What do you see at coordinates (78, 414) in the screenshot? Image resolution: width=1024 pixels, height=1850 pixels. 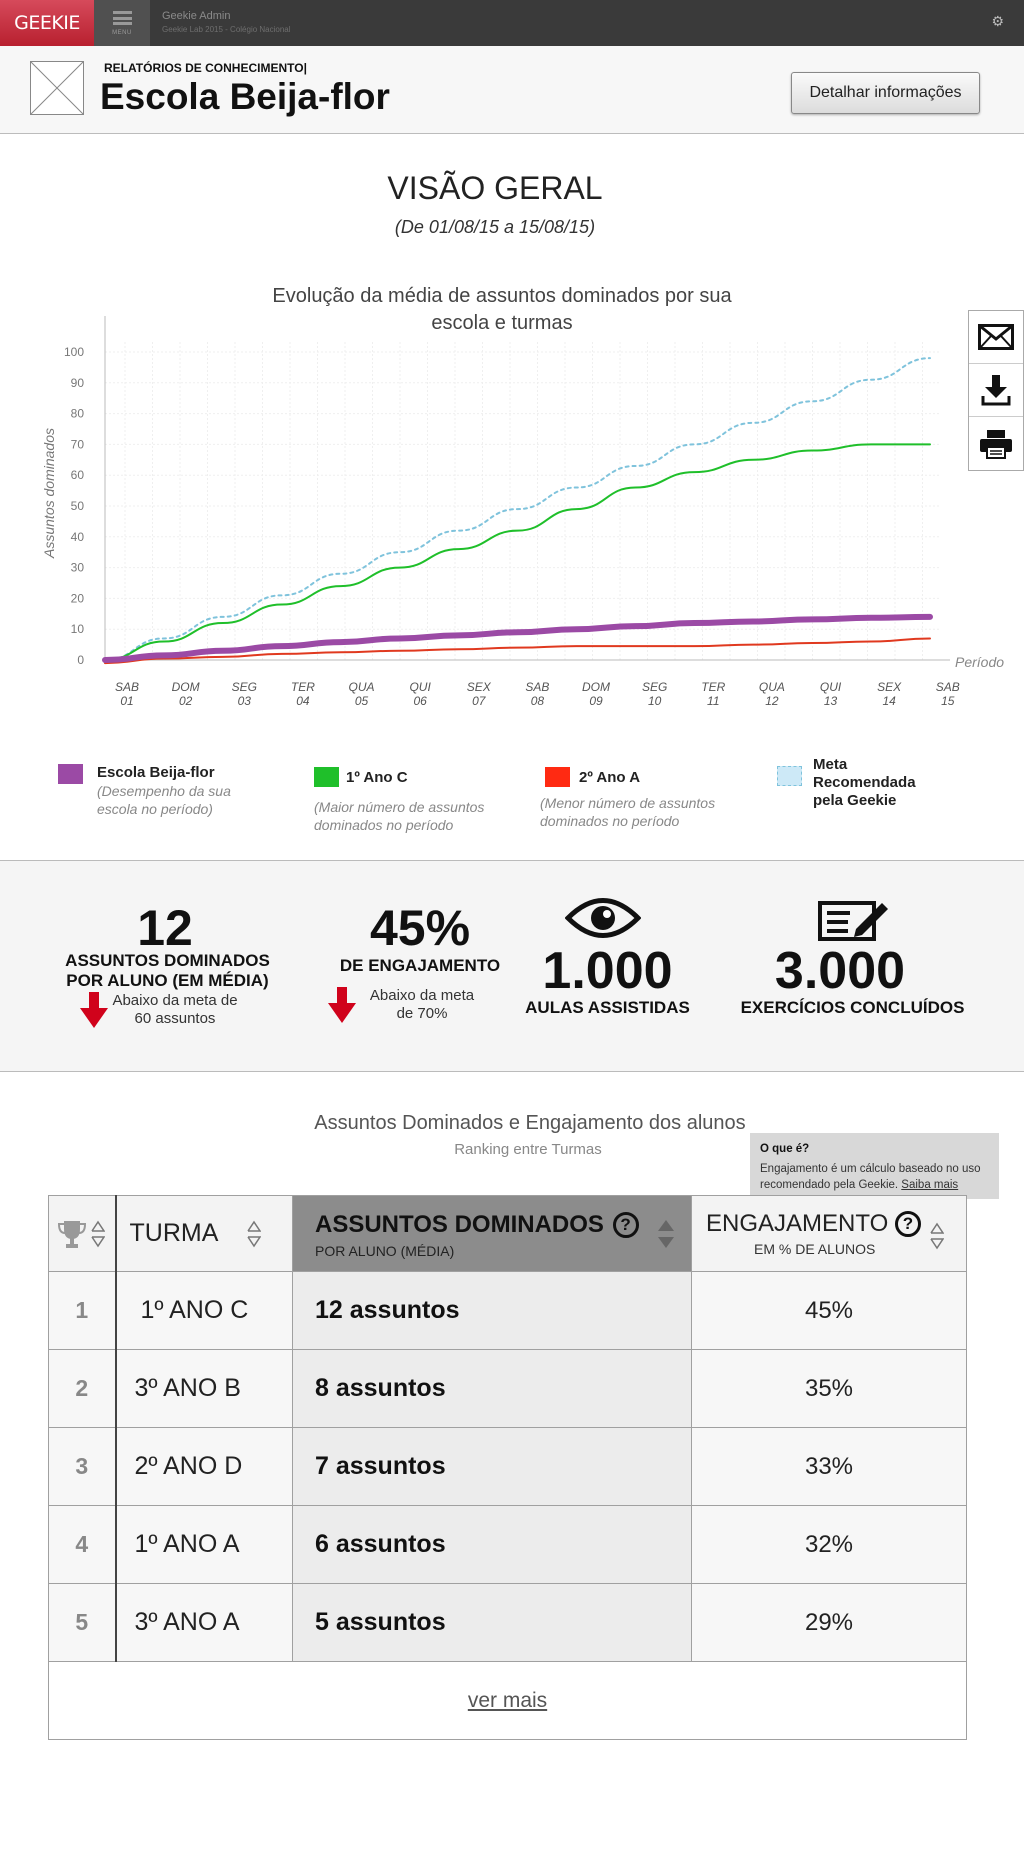 I see `y-tick-label: 80` at bounding box center [78, 414].